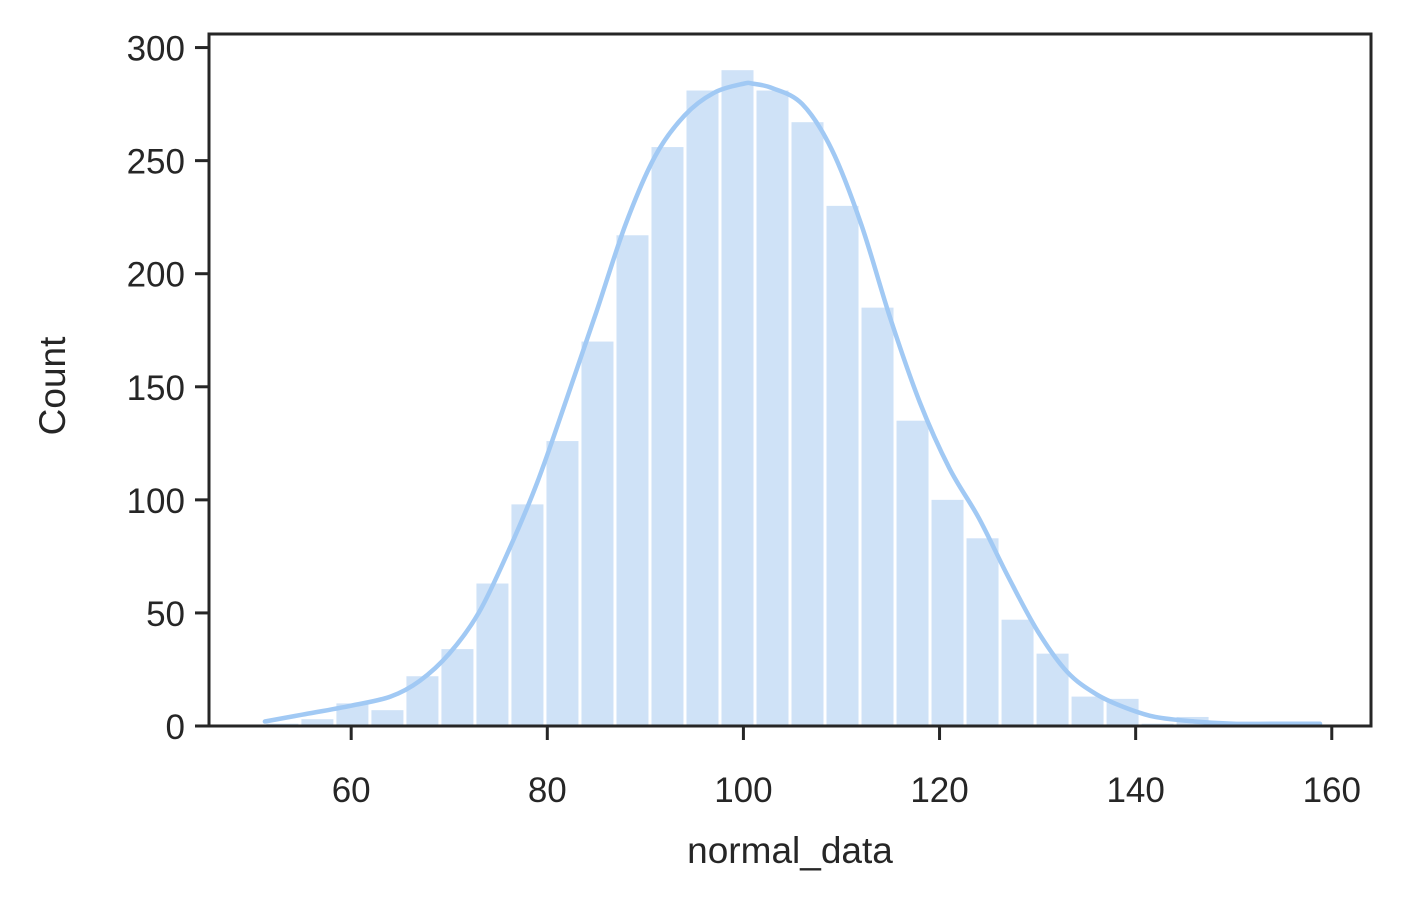 This screenshot has width=1401, height=907. Describe the element at coordinates (351, 790) in the screenshot. I see `x-tick-label: 60` at that location.